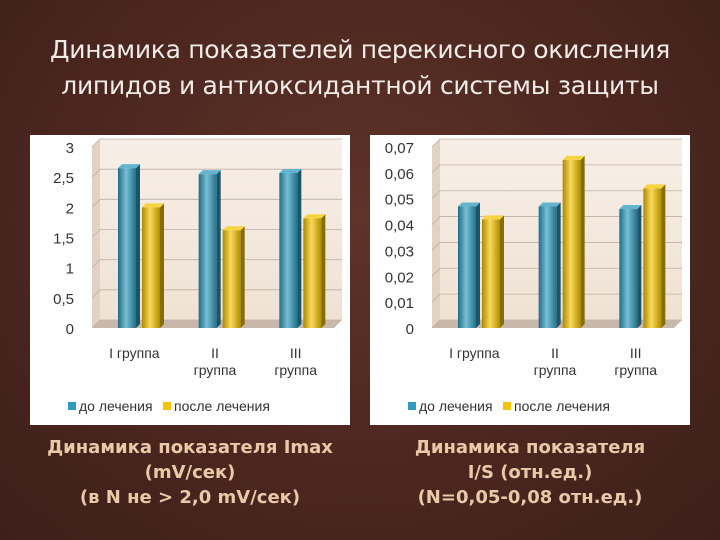 Image resolution: width=720 pixels, height=540 pixels. I want to click on caption-is-line-1: Динамика показателя, so click(530, 447).